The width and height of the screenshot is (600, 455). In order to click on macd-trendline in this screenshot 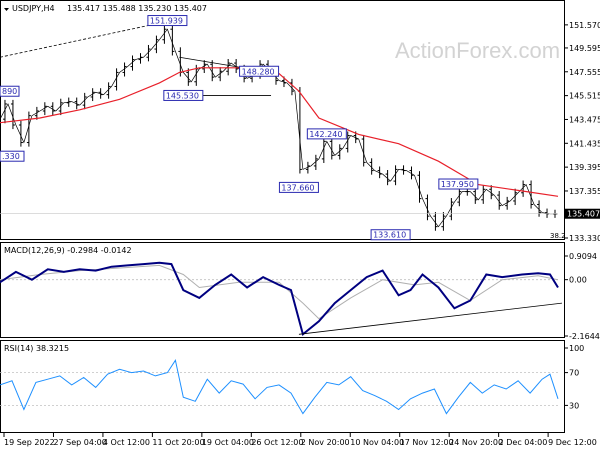, I will do `click(430, 318)`.